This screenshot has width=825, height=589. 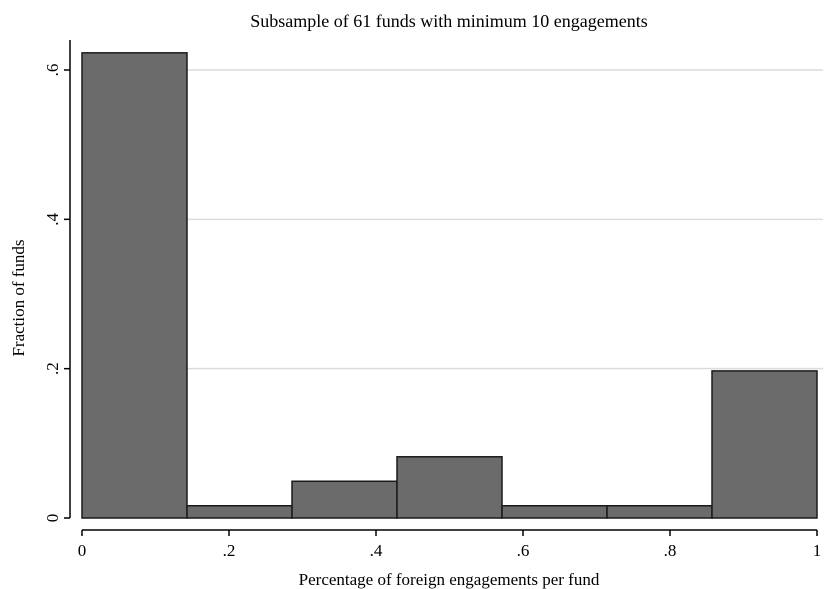 What do you see at coordinates (18, 297) in the screenshot?
I see `y-axis-label: Fraction of funds` at bounding box center [18, 297].